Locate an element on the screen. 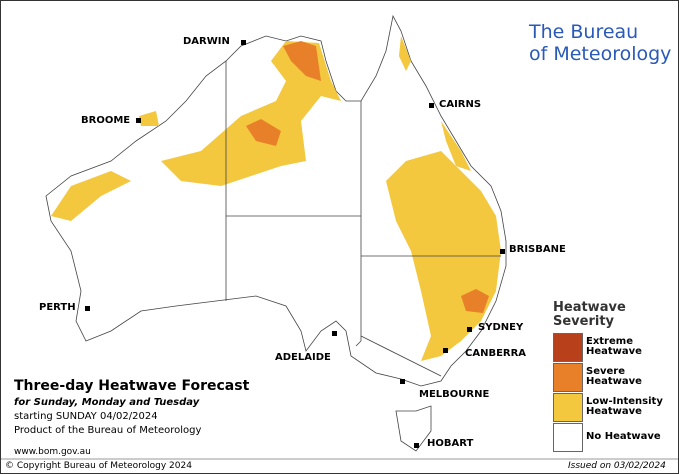 The image size is (679, 474). tasmania is located at coordinates (413, 428).